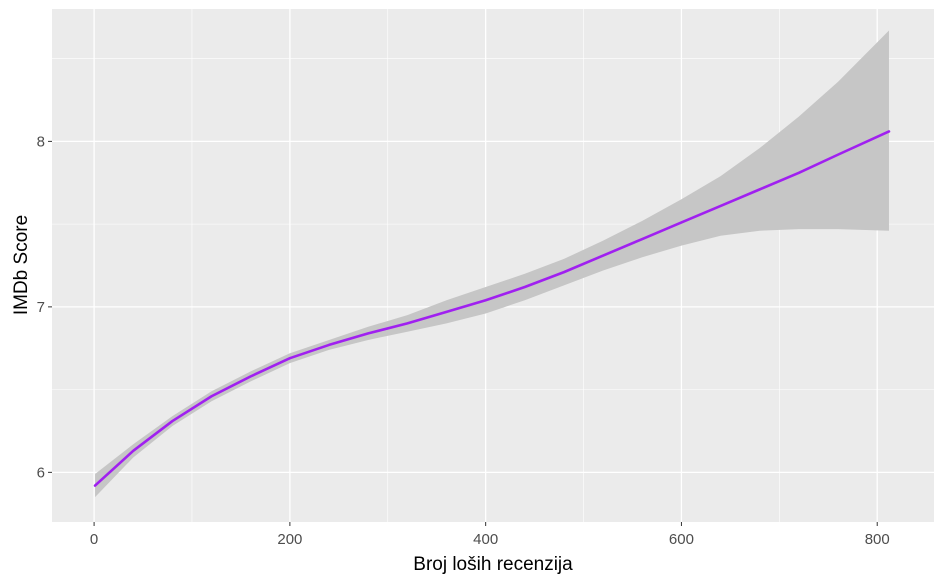 Image resolution: width=944 pixels, height=584 pixels. I want to click on x-tick-label: 600, so click(681, 539).